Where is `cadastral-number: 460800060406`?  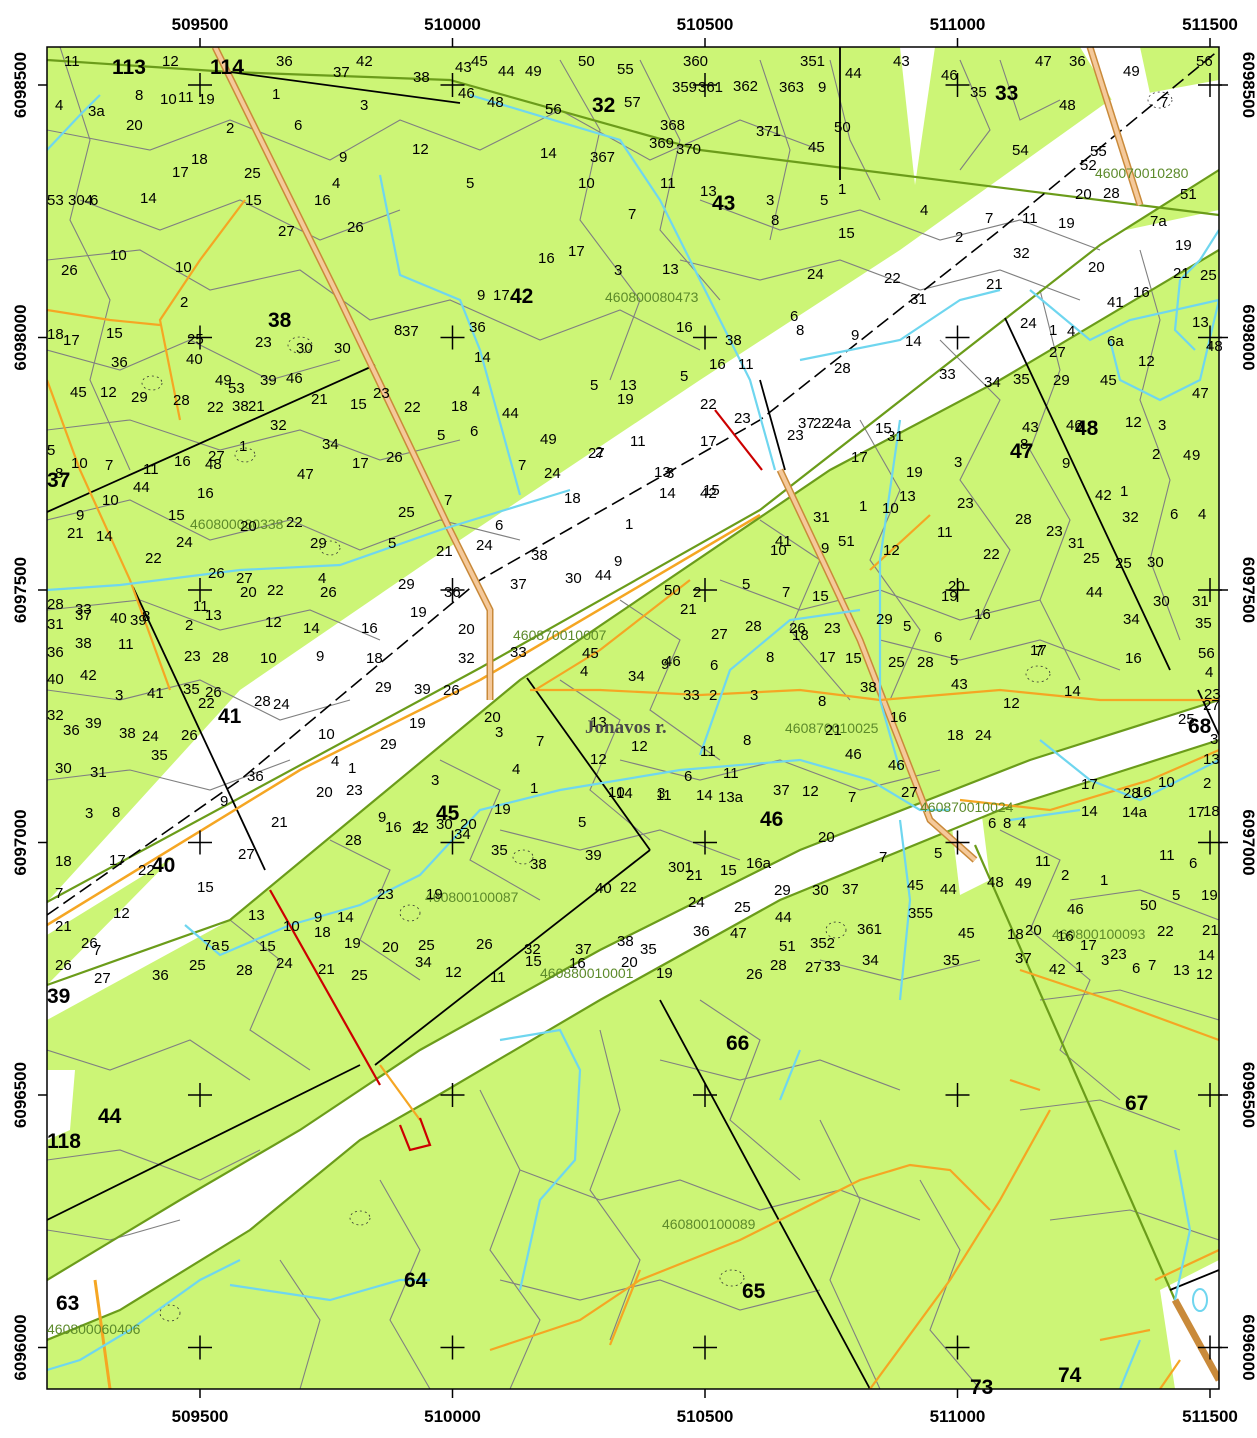 cadastral-number: 460800060406 is located at coordinates (94, 1329).